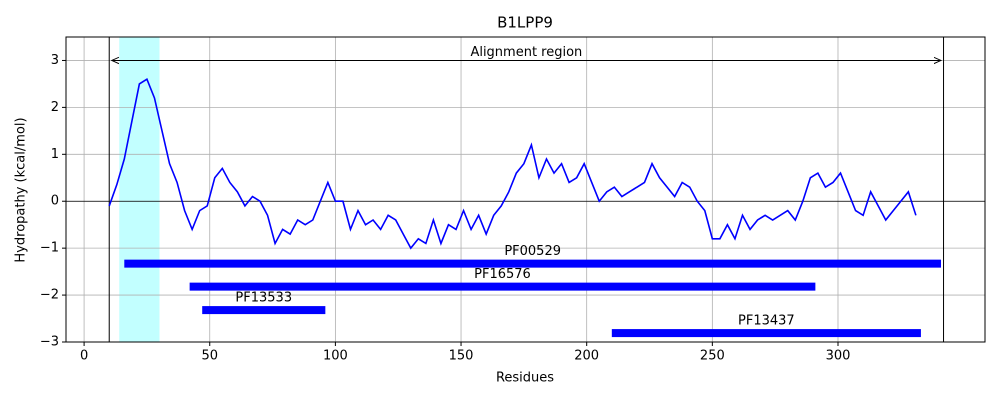 The height and width of the screenshot is (400, 1000). What do you see at coordinates (766, 321) in the screenshot?
I see `domain-label: PF13437` at bounding box center [766, 321].